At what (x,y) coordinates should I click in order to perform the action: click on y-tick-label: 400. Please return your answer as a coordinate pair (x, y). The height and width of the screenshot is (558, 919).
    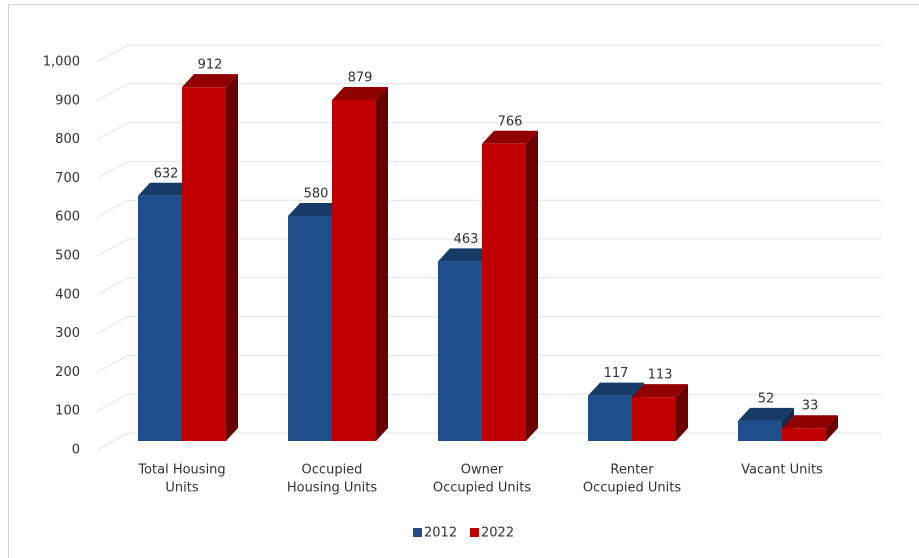
    Looking at the image, I should click on (67, 294).